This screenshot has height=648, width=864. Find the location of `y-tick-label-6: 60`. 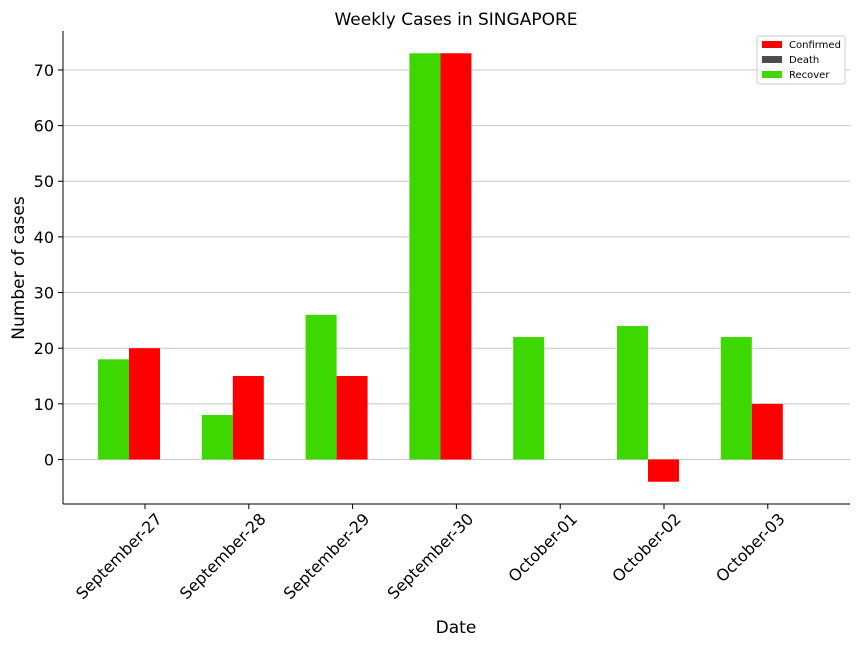

y-tick-label-6: 60 is located at coordinates (44, 126).